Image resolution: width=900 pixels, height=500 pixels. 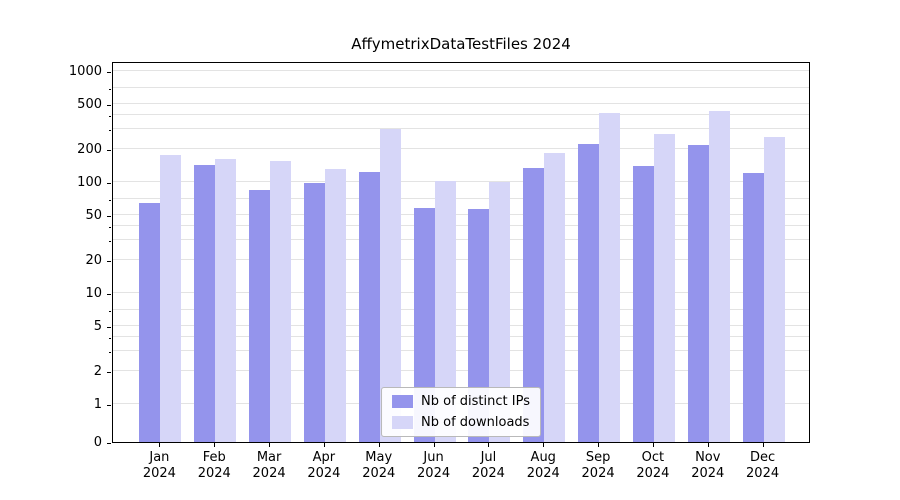 What do you see at coordinates (97, 327) in the screenshot?
I see `y-tick-label-5: 5` at bounding box center [97, 327].